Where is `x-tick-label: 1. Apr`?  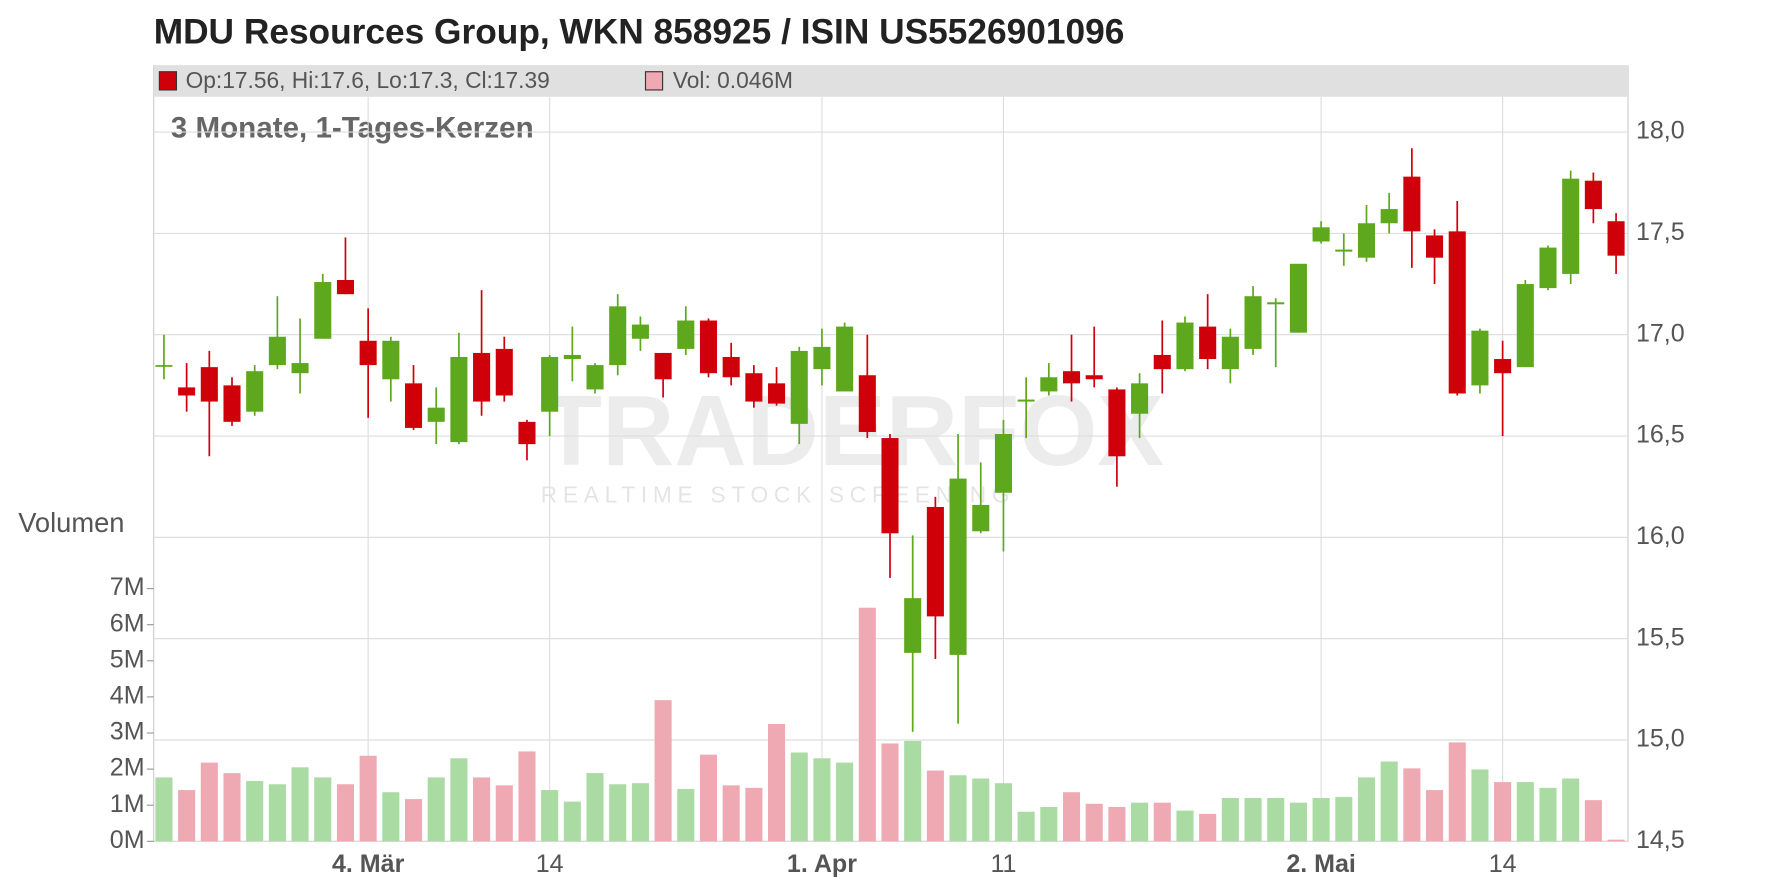
x-tick-label: 1. Apr is located at coordinates (822, 864).